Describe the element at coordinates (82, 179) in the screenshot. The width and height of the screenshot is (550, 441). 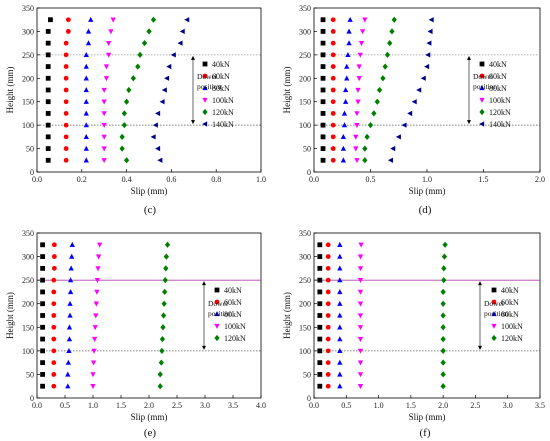
I see `x-tick-label: 0.2` at that location.